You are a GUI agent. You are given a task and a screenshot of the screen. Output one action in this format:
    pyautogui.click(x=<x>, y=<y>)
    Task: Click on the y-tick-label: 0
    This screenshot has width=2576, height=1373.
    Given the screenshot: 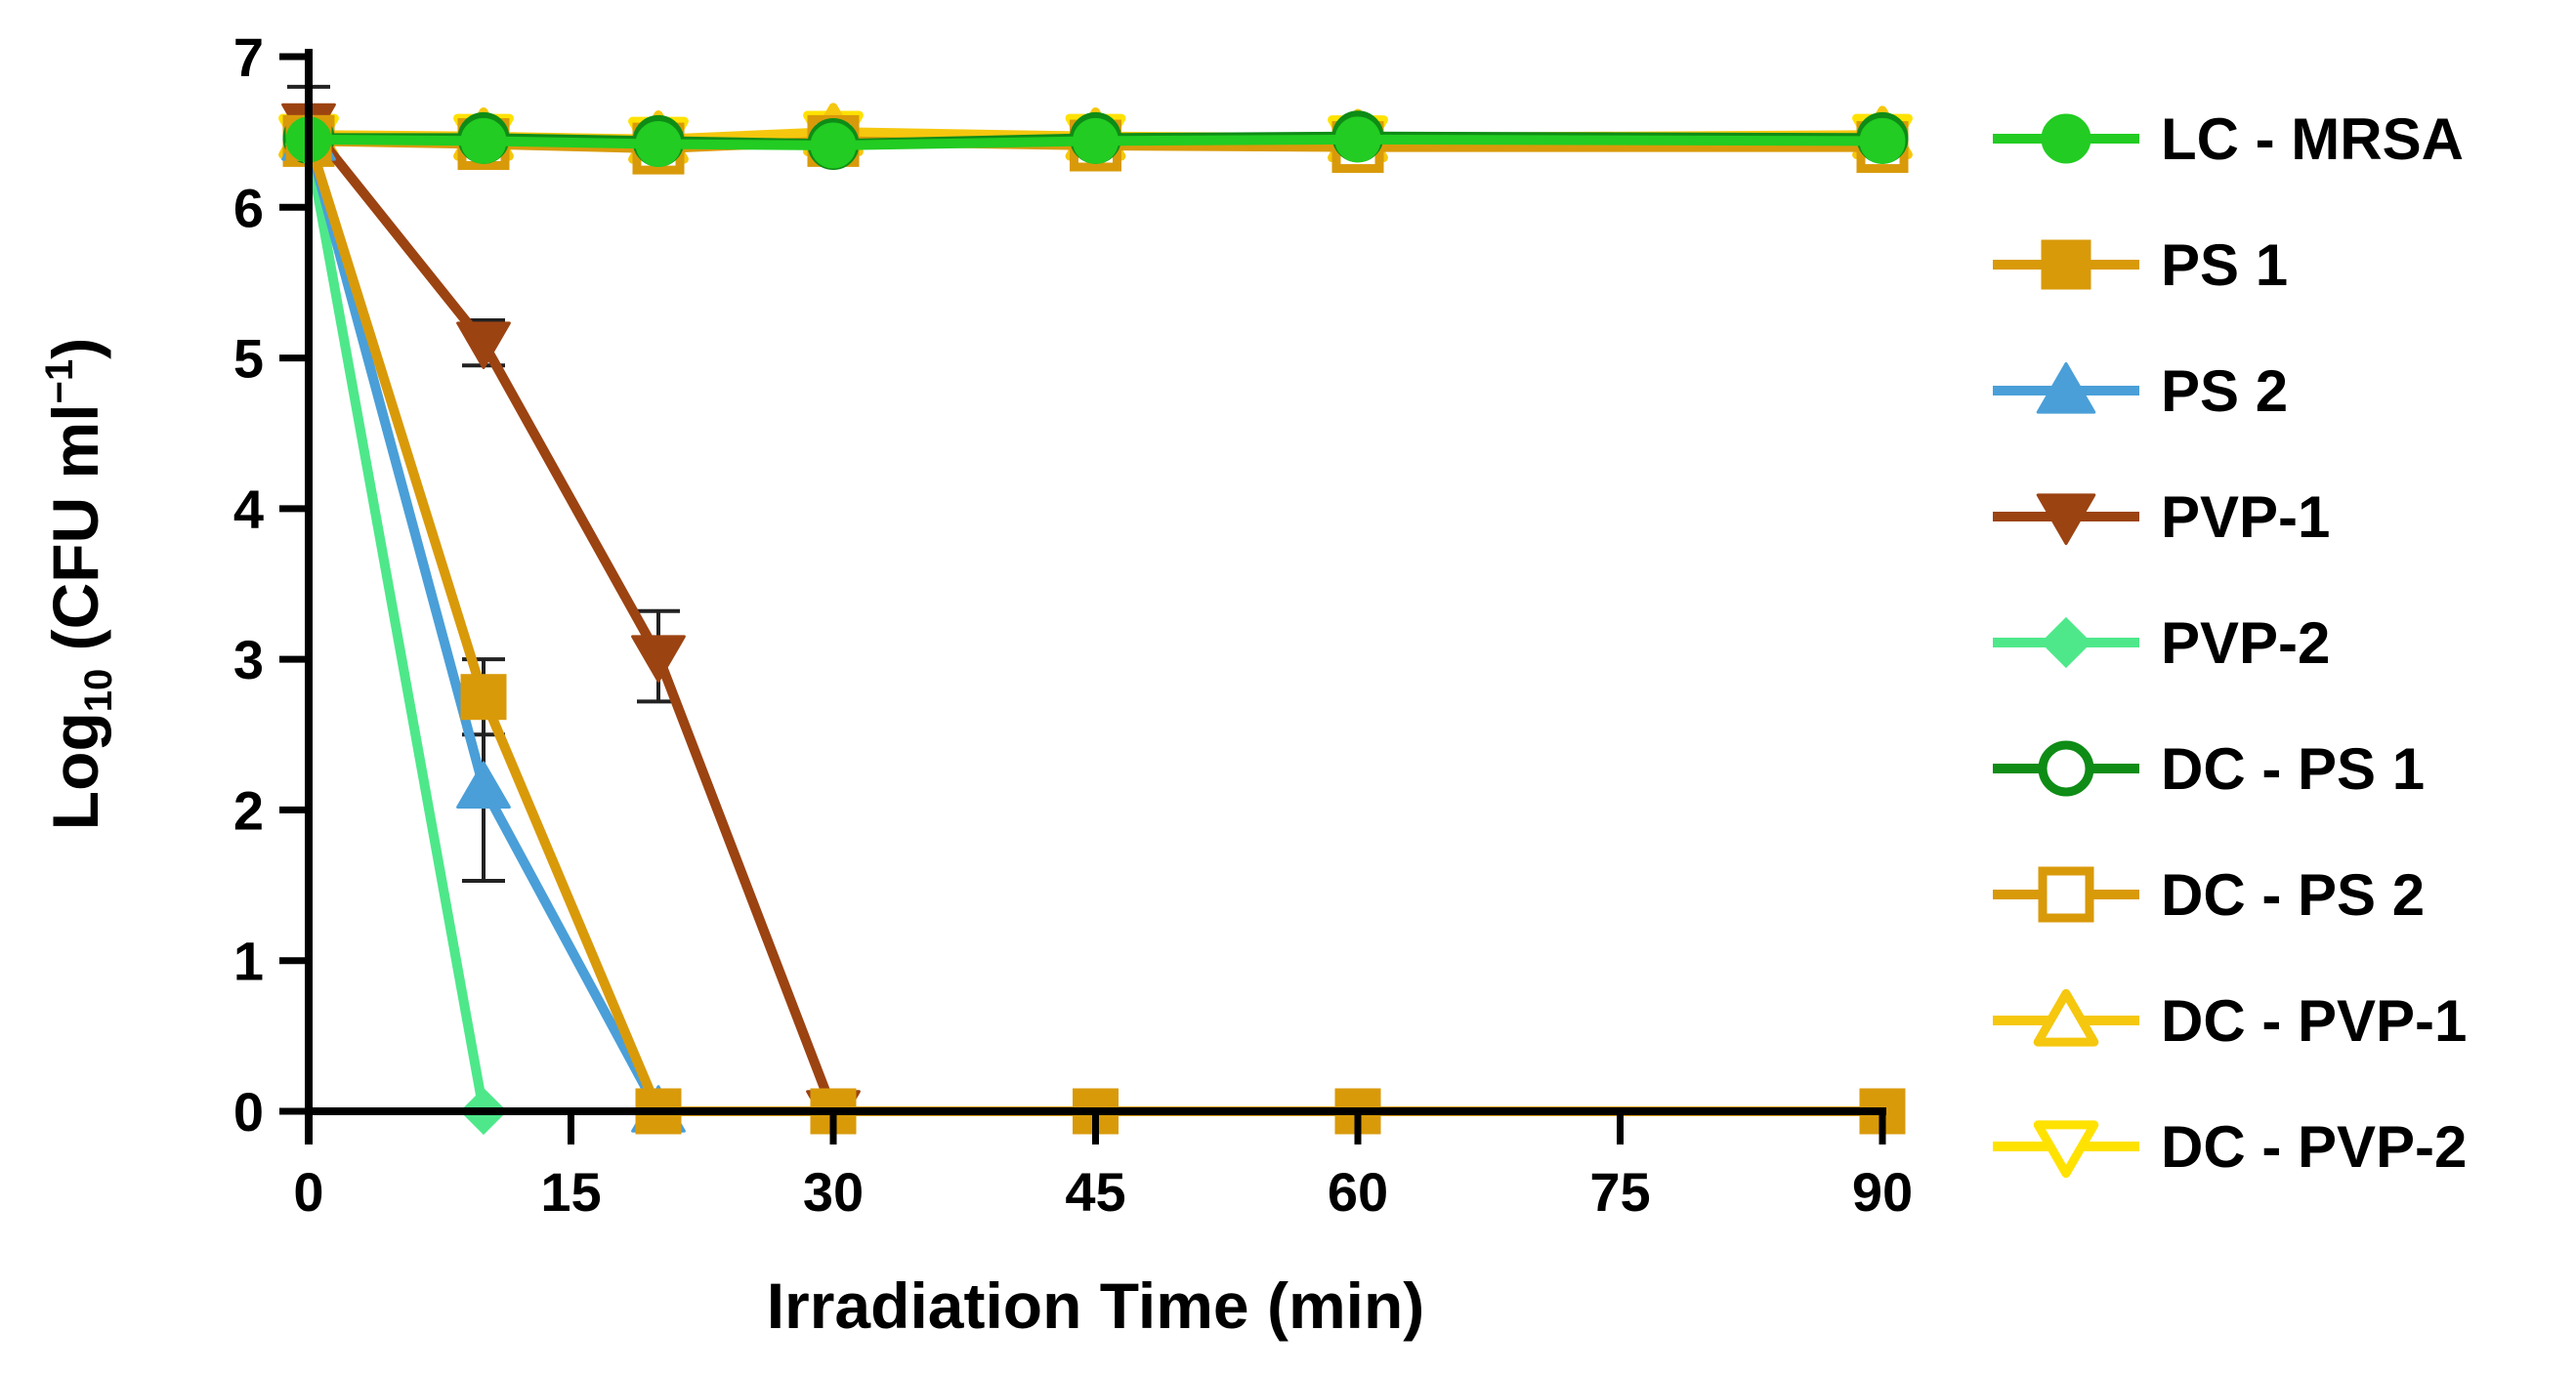 What is the action you would take?
    pyautogui.click(x=248, y=1112)
    